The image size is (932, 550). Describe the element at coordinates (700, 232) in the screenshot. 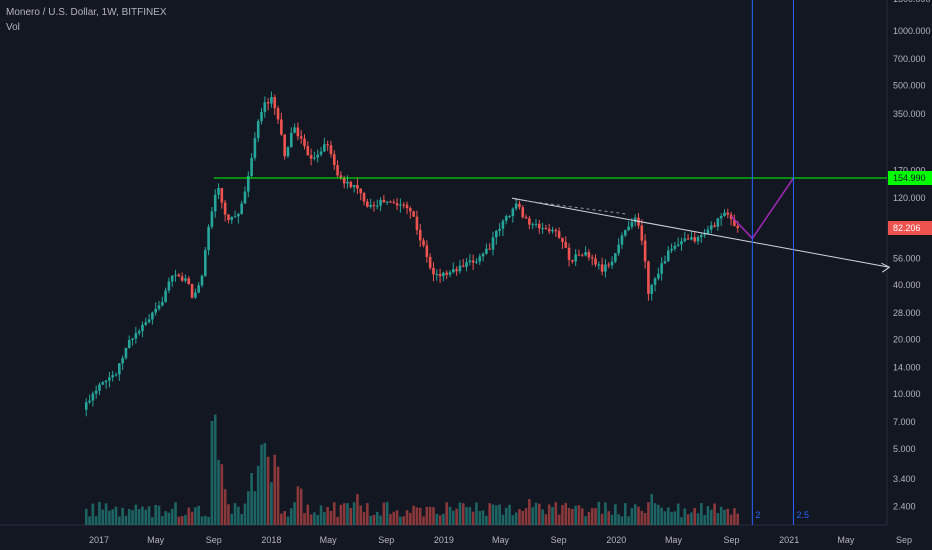

I see `trendline` at that location.